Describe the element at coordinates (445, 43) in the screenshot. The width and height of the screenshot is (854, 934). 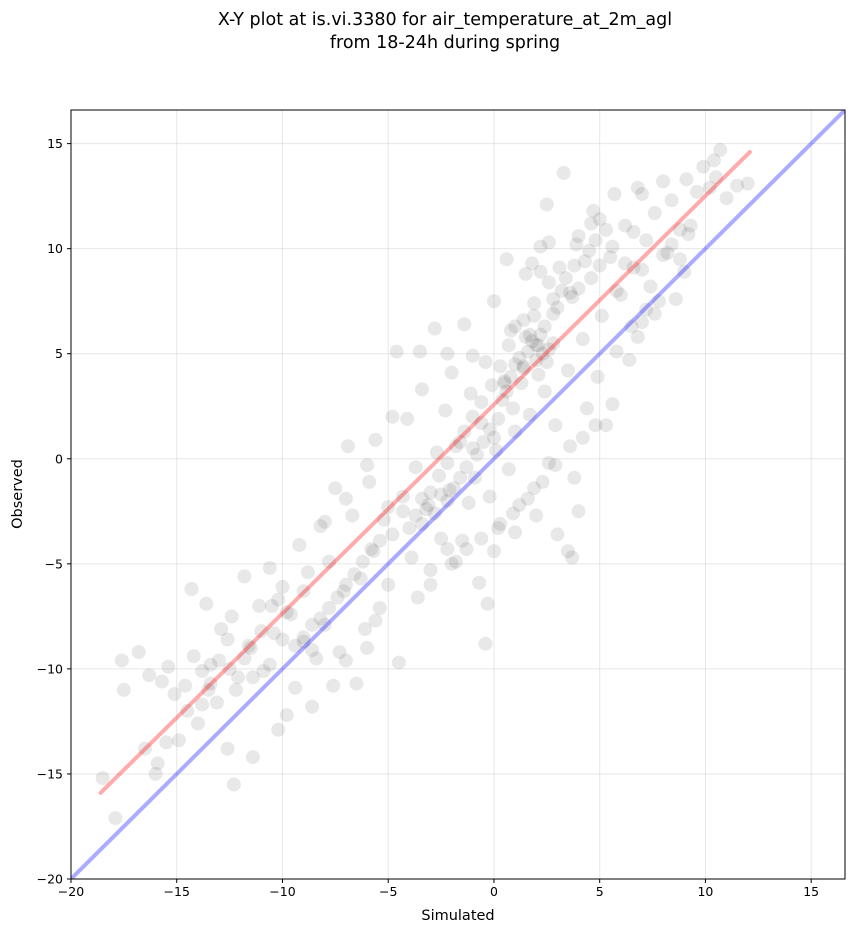
I see `chart-title-line-2: from 18-24h during spring` at that location.